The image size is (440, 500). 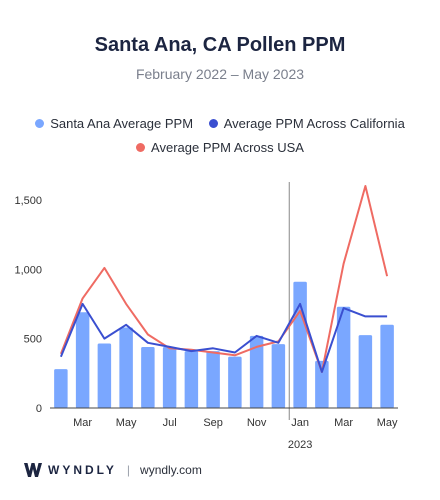 I want to click on y-tick-label: 1,000, so click(x=28, y=270).